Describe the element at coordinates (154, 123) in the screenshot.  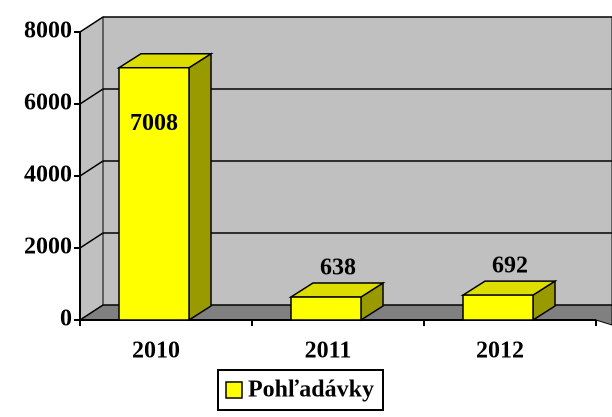
I see `data-label: 7008` at that location.